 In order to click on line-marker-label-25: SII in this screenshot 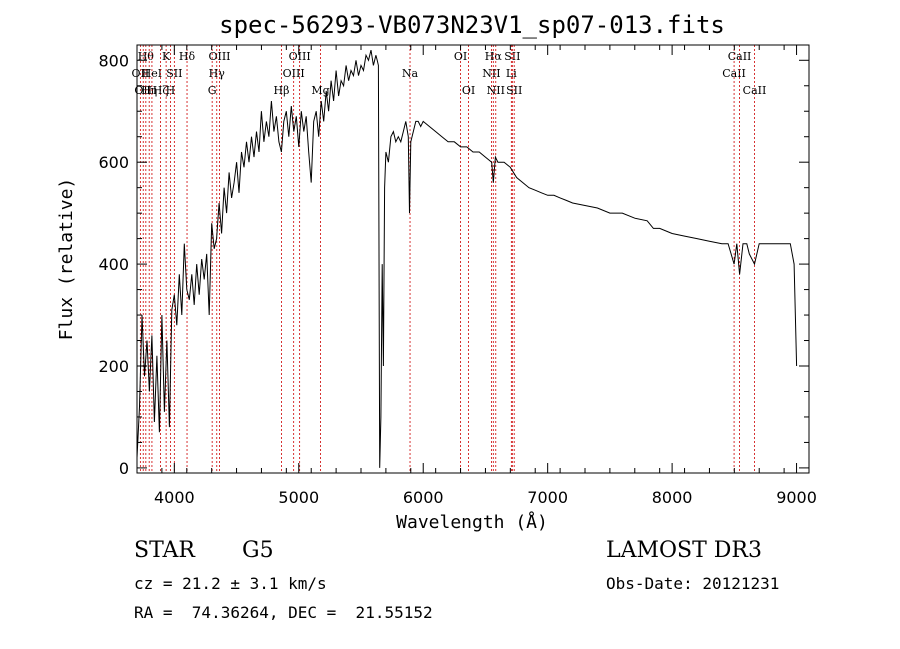, I will do `click(514, 90)`.